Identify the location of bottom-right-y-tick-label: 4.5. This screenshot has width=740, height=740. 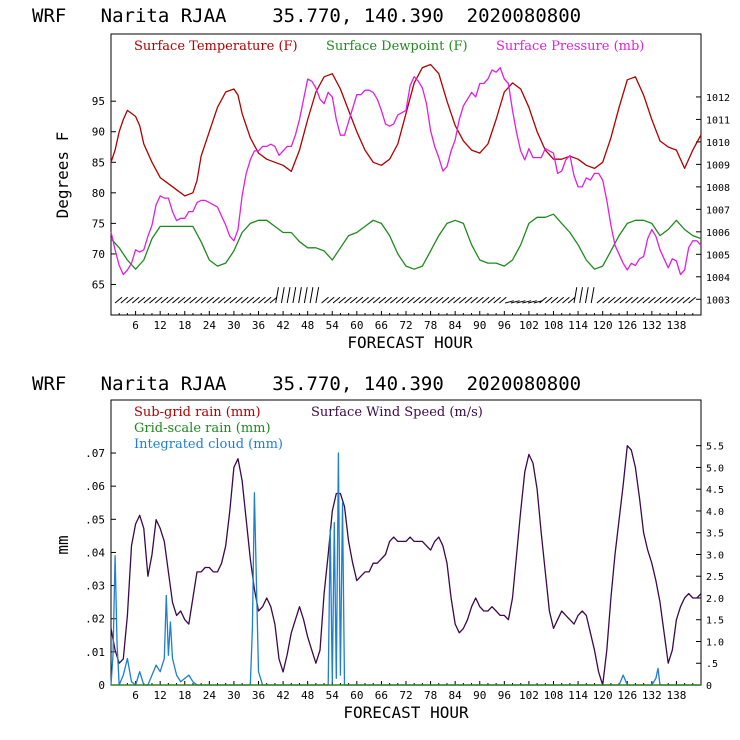
(715, 490).